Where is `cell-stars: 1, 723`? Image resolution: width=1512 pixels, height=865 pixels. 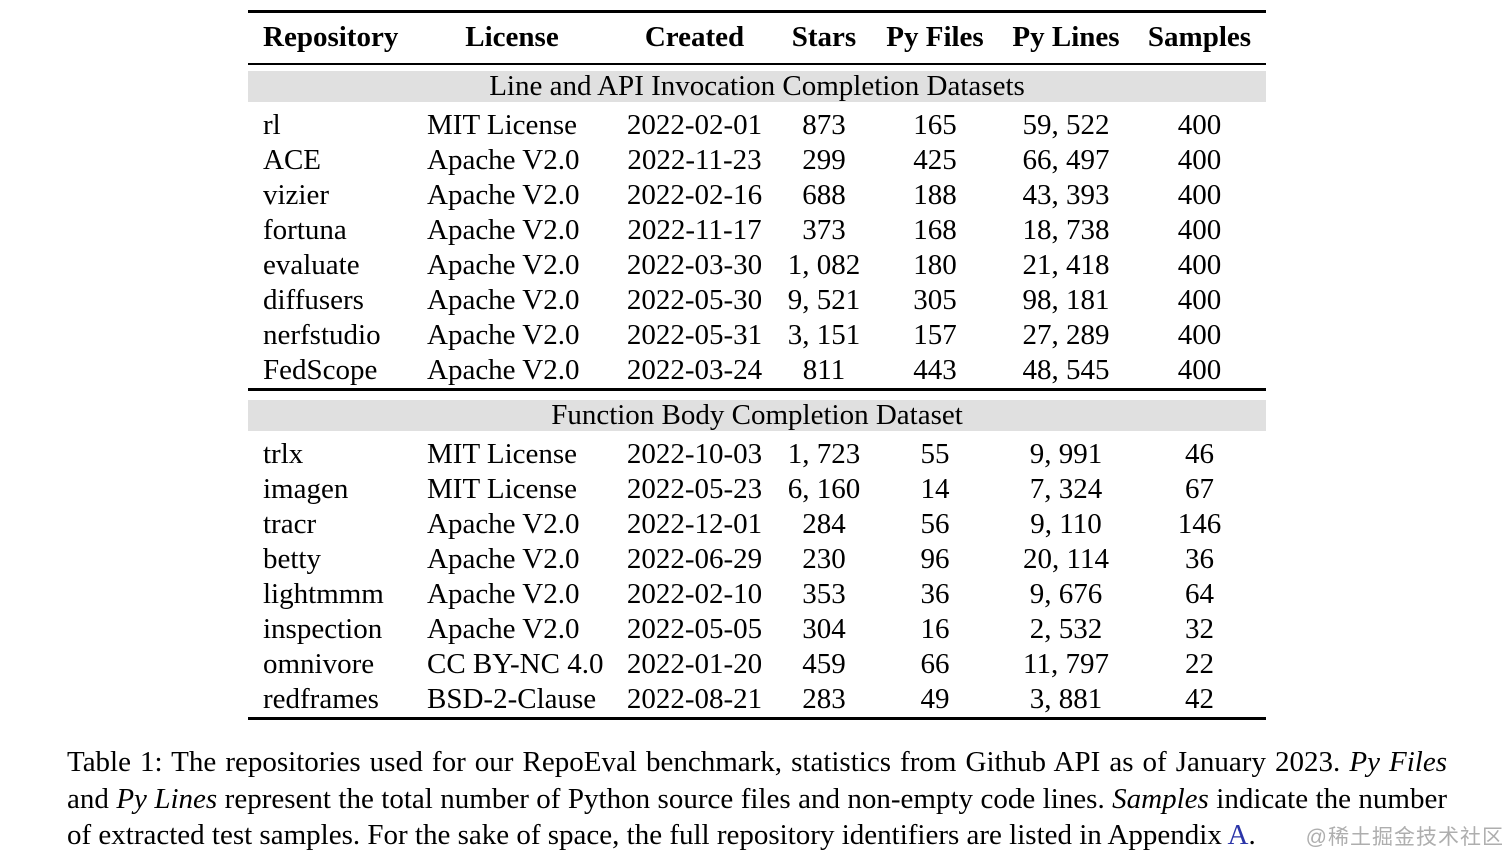
cell-stars: 1, 723 is located at coordinates (824, 453).